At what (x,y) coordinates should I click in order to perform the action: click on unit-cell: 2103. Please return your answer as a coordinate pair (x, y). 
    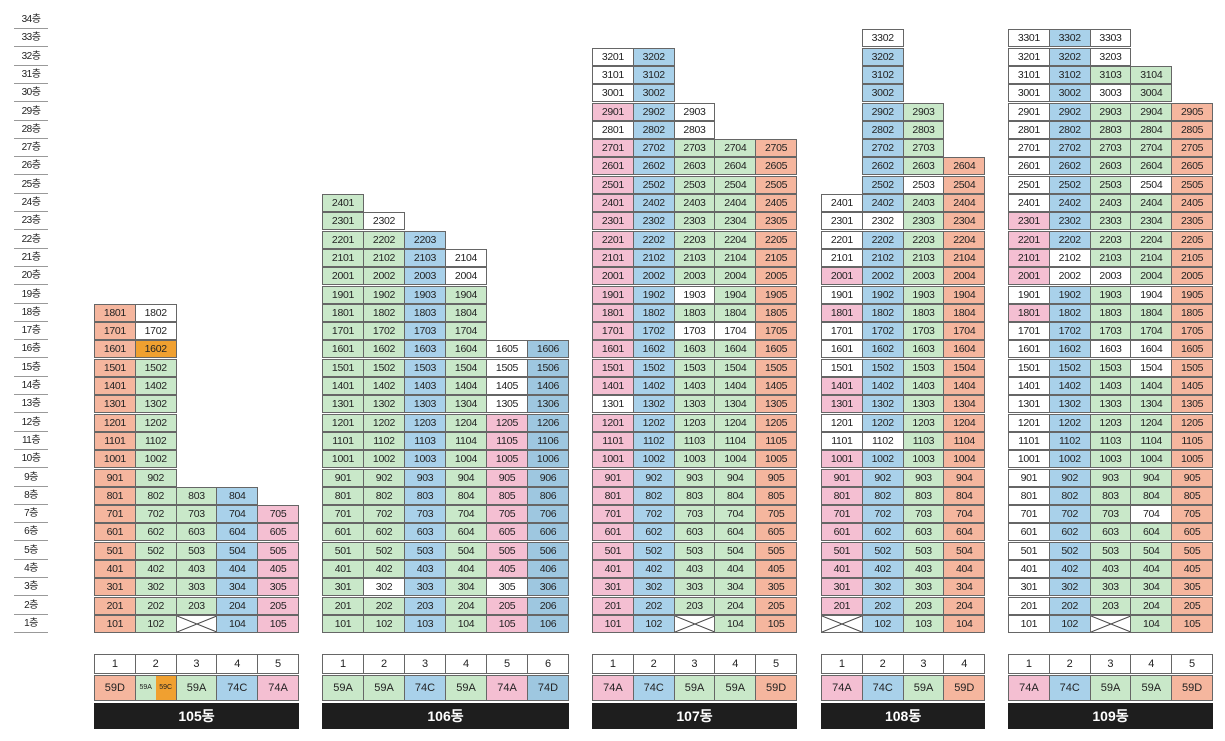
    Looking at the image, I should click on (425, 257).